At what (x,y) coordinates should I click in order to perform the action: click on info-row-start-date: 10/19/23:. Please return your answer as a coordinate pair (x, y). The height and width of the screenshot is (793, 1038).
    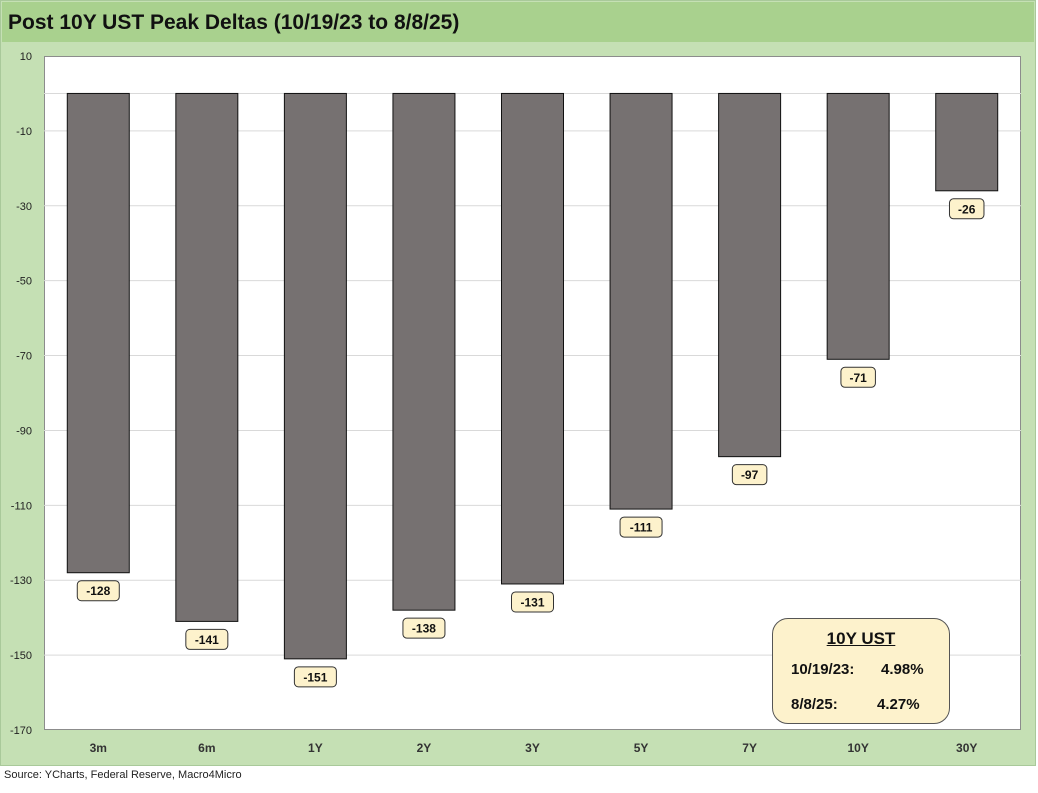
    Looking at the image, I should click on (823, 669).